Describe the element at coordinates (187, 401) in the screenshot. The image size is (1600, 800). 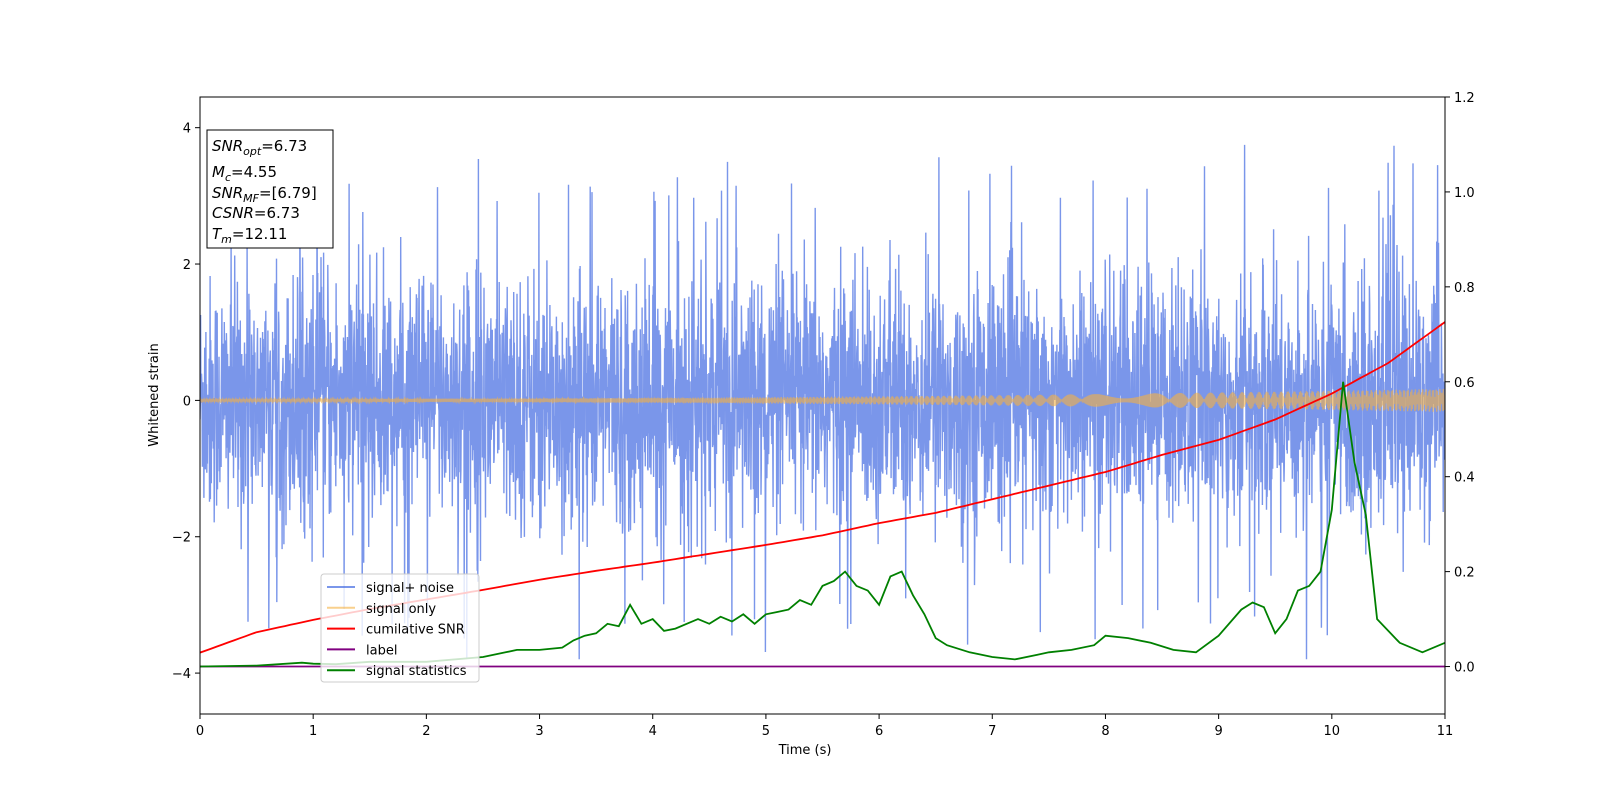
I see `y-tick-label: 0` at that location.